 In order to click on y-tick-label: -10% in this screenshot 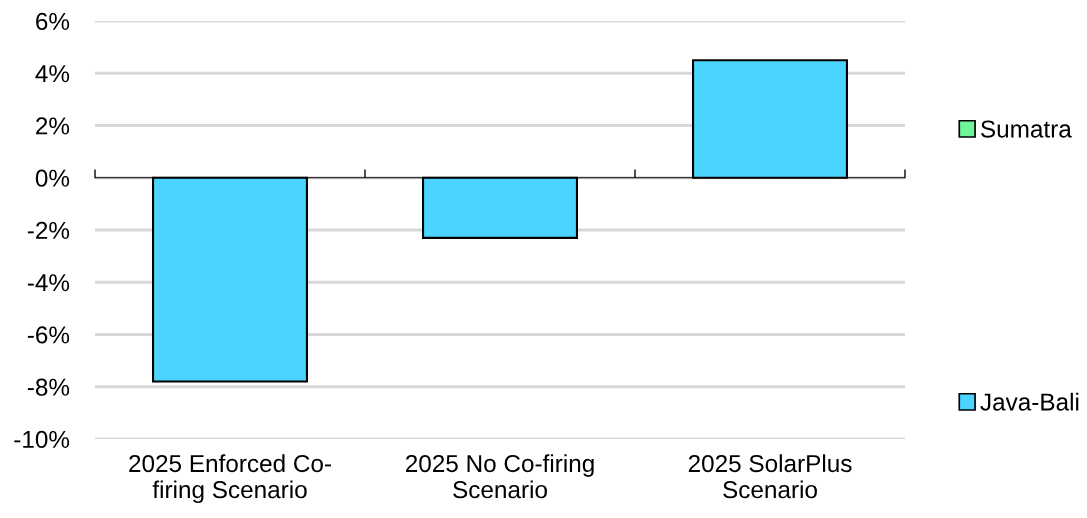, I will do `click(42, 439)`.